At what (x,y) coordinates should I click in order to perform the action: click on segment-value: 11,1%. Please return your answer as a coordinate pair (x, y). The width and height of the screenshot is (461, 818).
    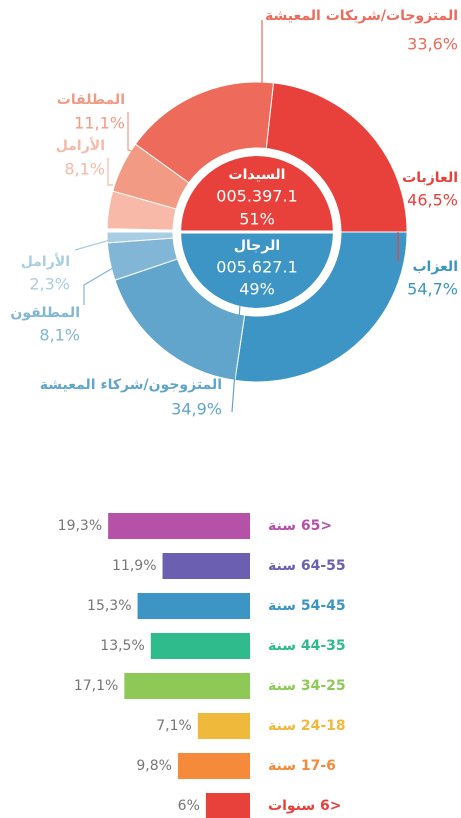
    Looking at the image, I should click on (99, 123).